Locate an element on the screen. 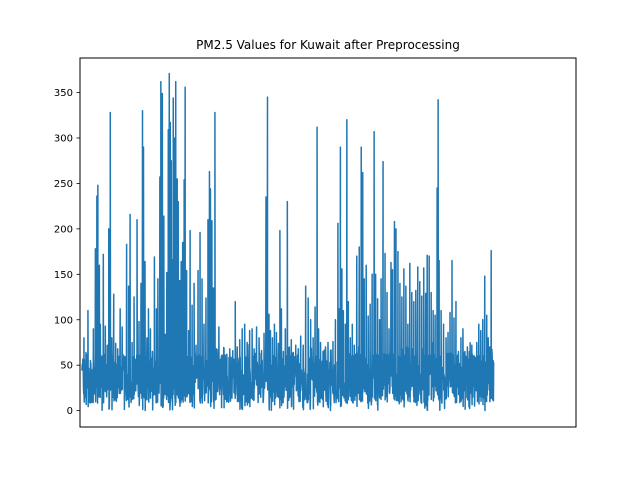 The width and height of the screenshot is (640, 480). y-tick-label-0: 0 is located at coordinates (70, 411).